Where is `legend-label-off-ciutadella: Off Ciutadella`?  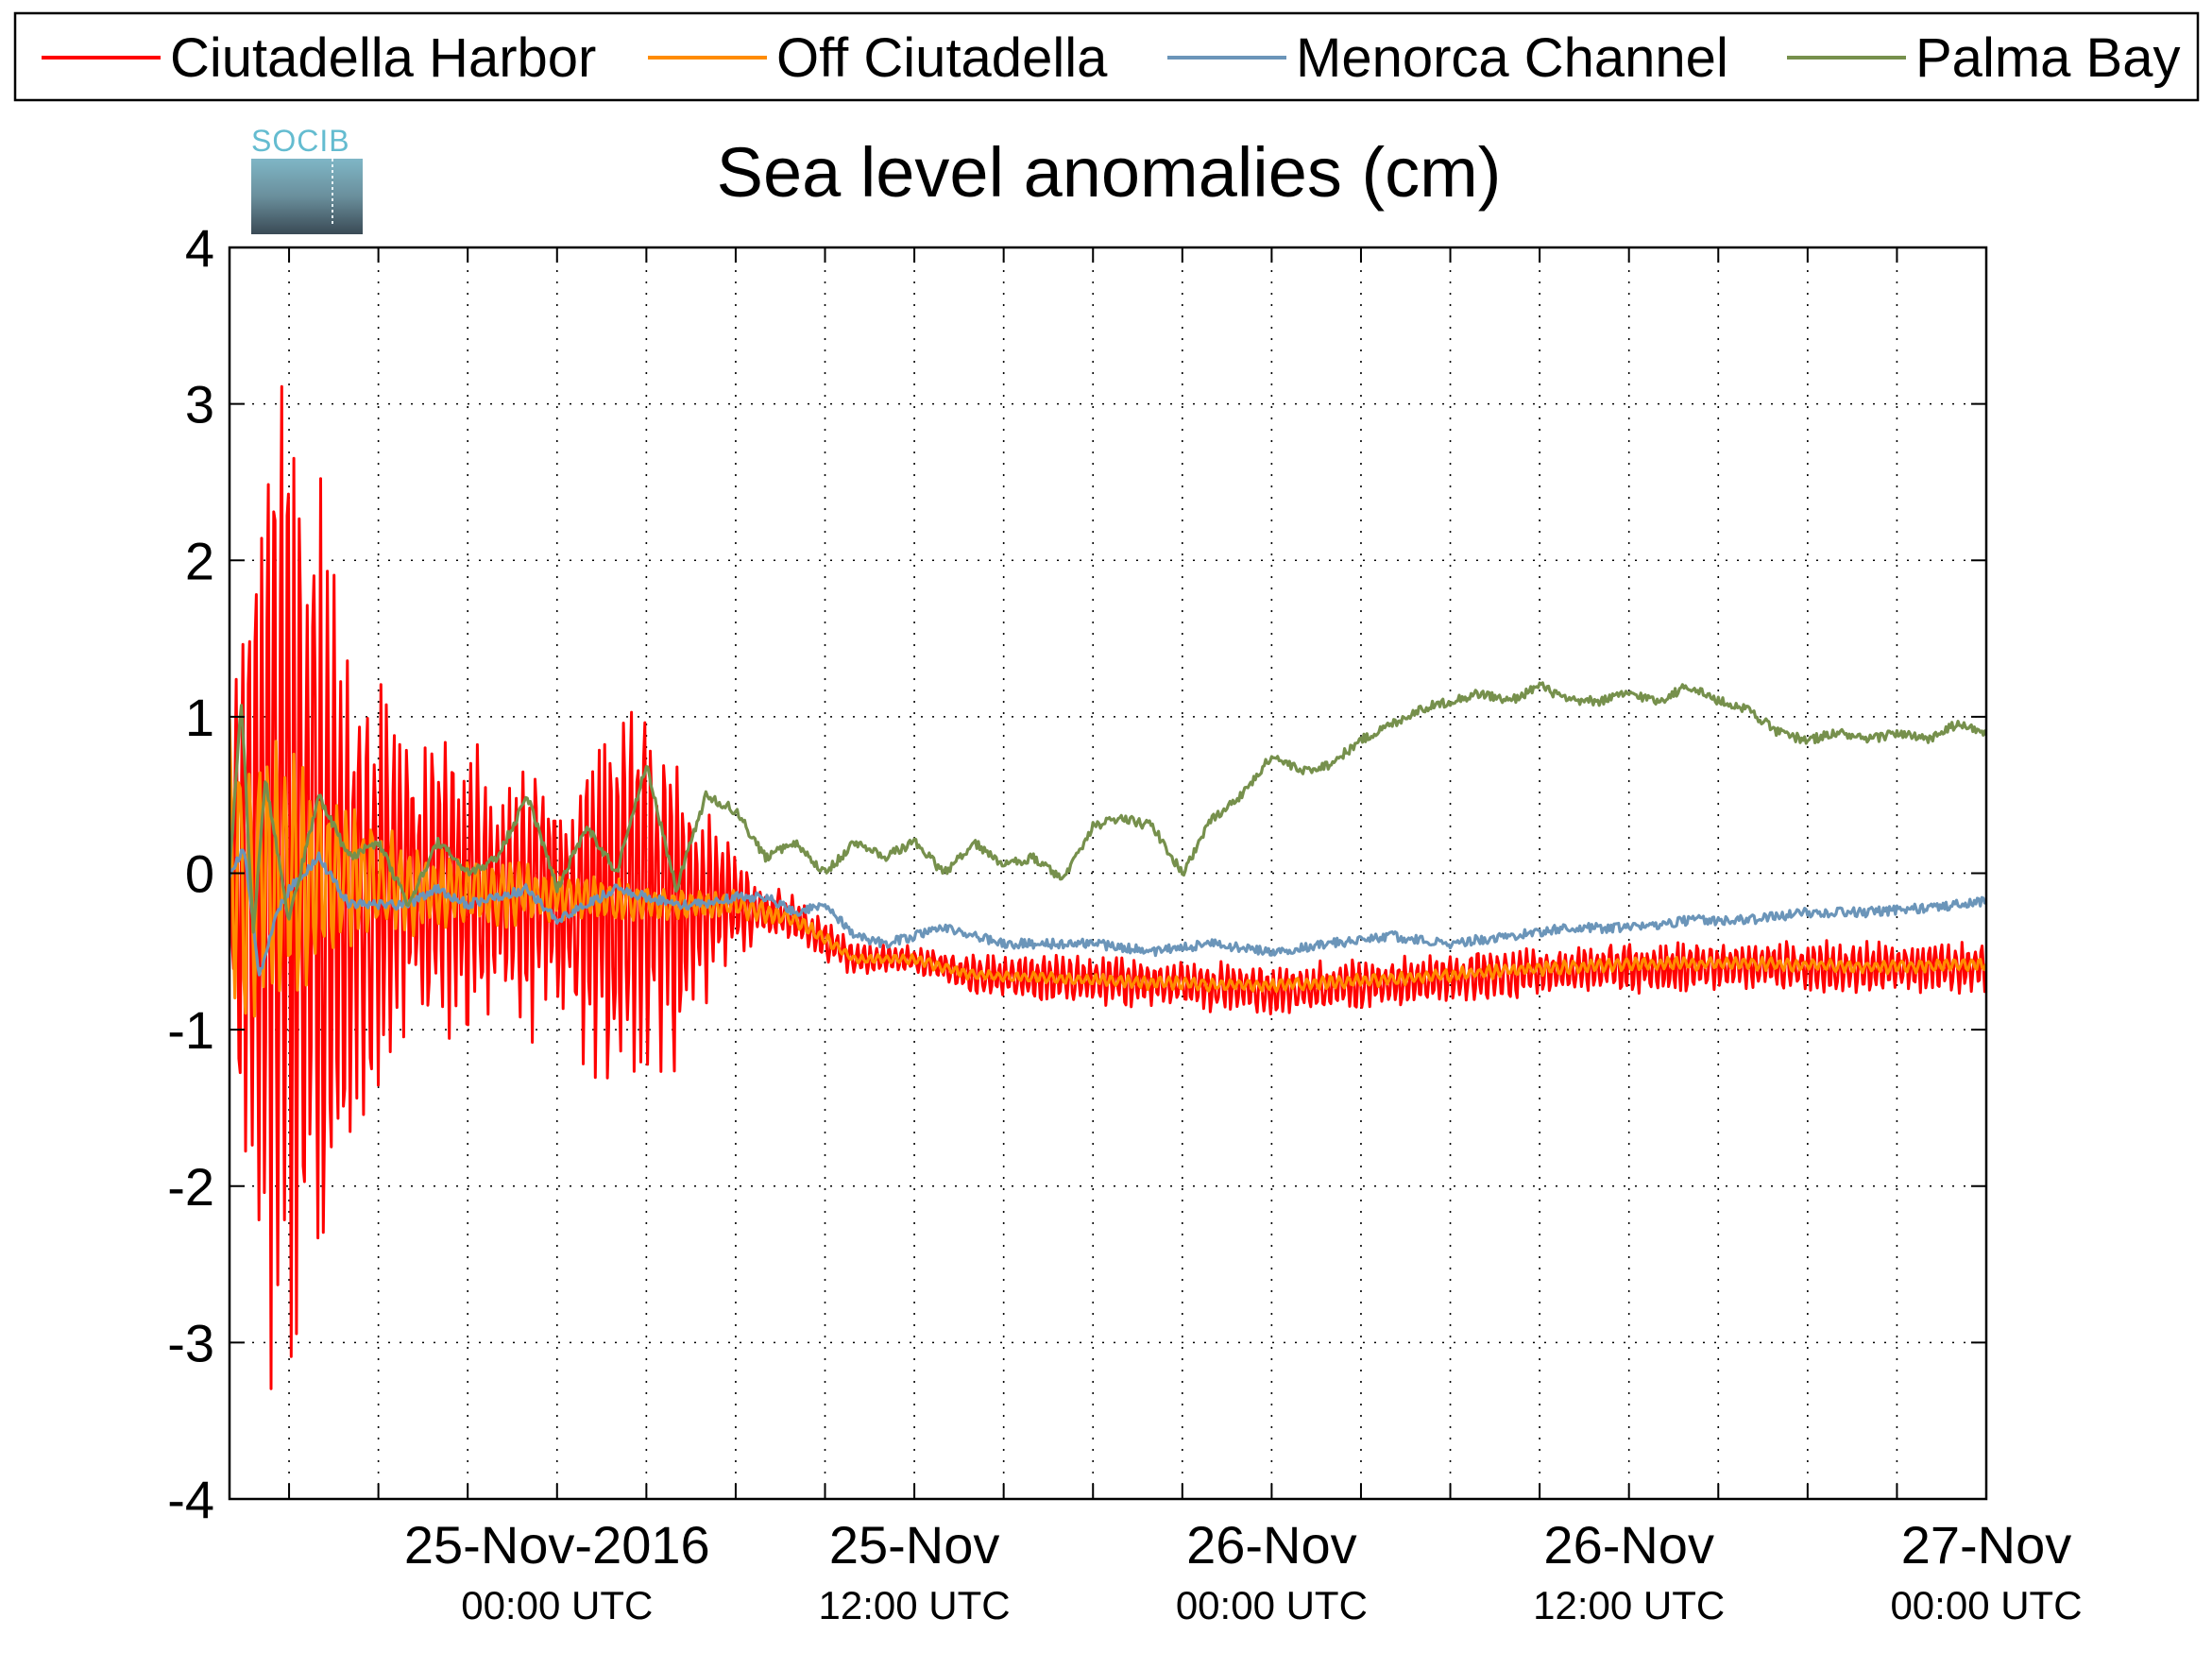 legend-label-off-ciutadella: Off Ciutadella is located at coordinates (942, 58).